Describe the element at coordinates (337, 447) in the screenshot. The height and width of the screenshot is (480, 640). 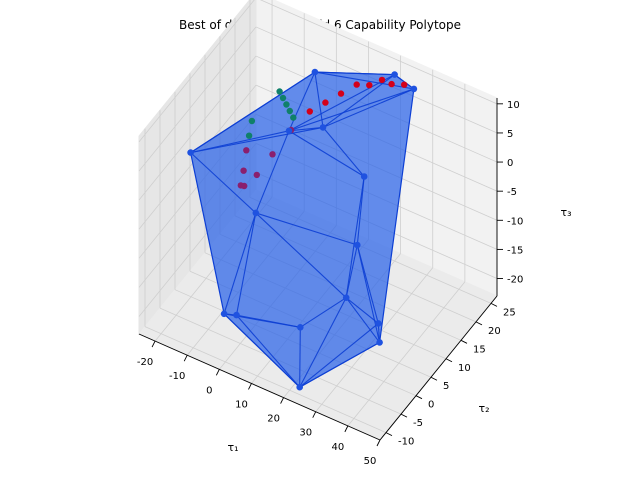
I see `x-tick-label: 40` at that location.